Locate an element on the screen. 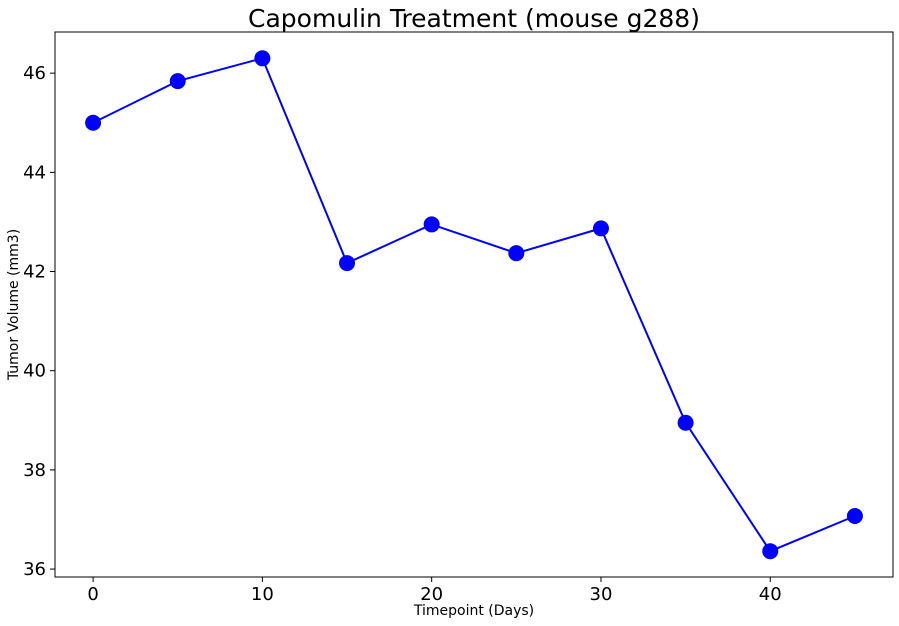 The height and width of the screenshot is (626, 899). y-tick-label: 40 is located at coordinates (34, 371).